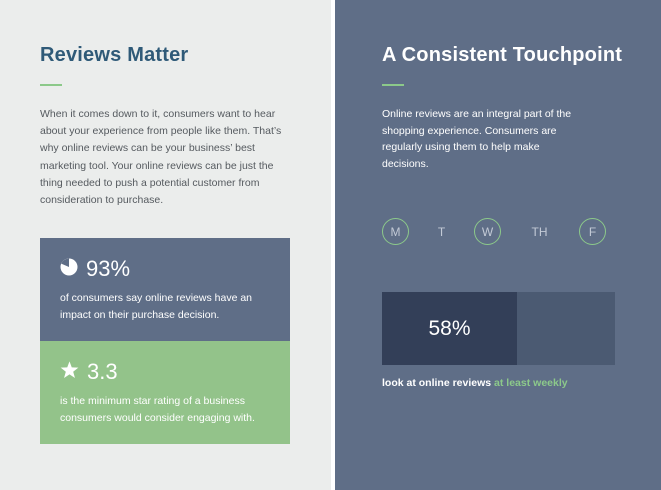 The width and height of the screenshot is (661, 490). I want to click on day-thursday: TH, so click(539, 231).